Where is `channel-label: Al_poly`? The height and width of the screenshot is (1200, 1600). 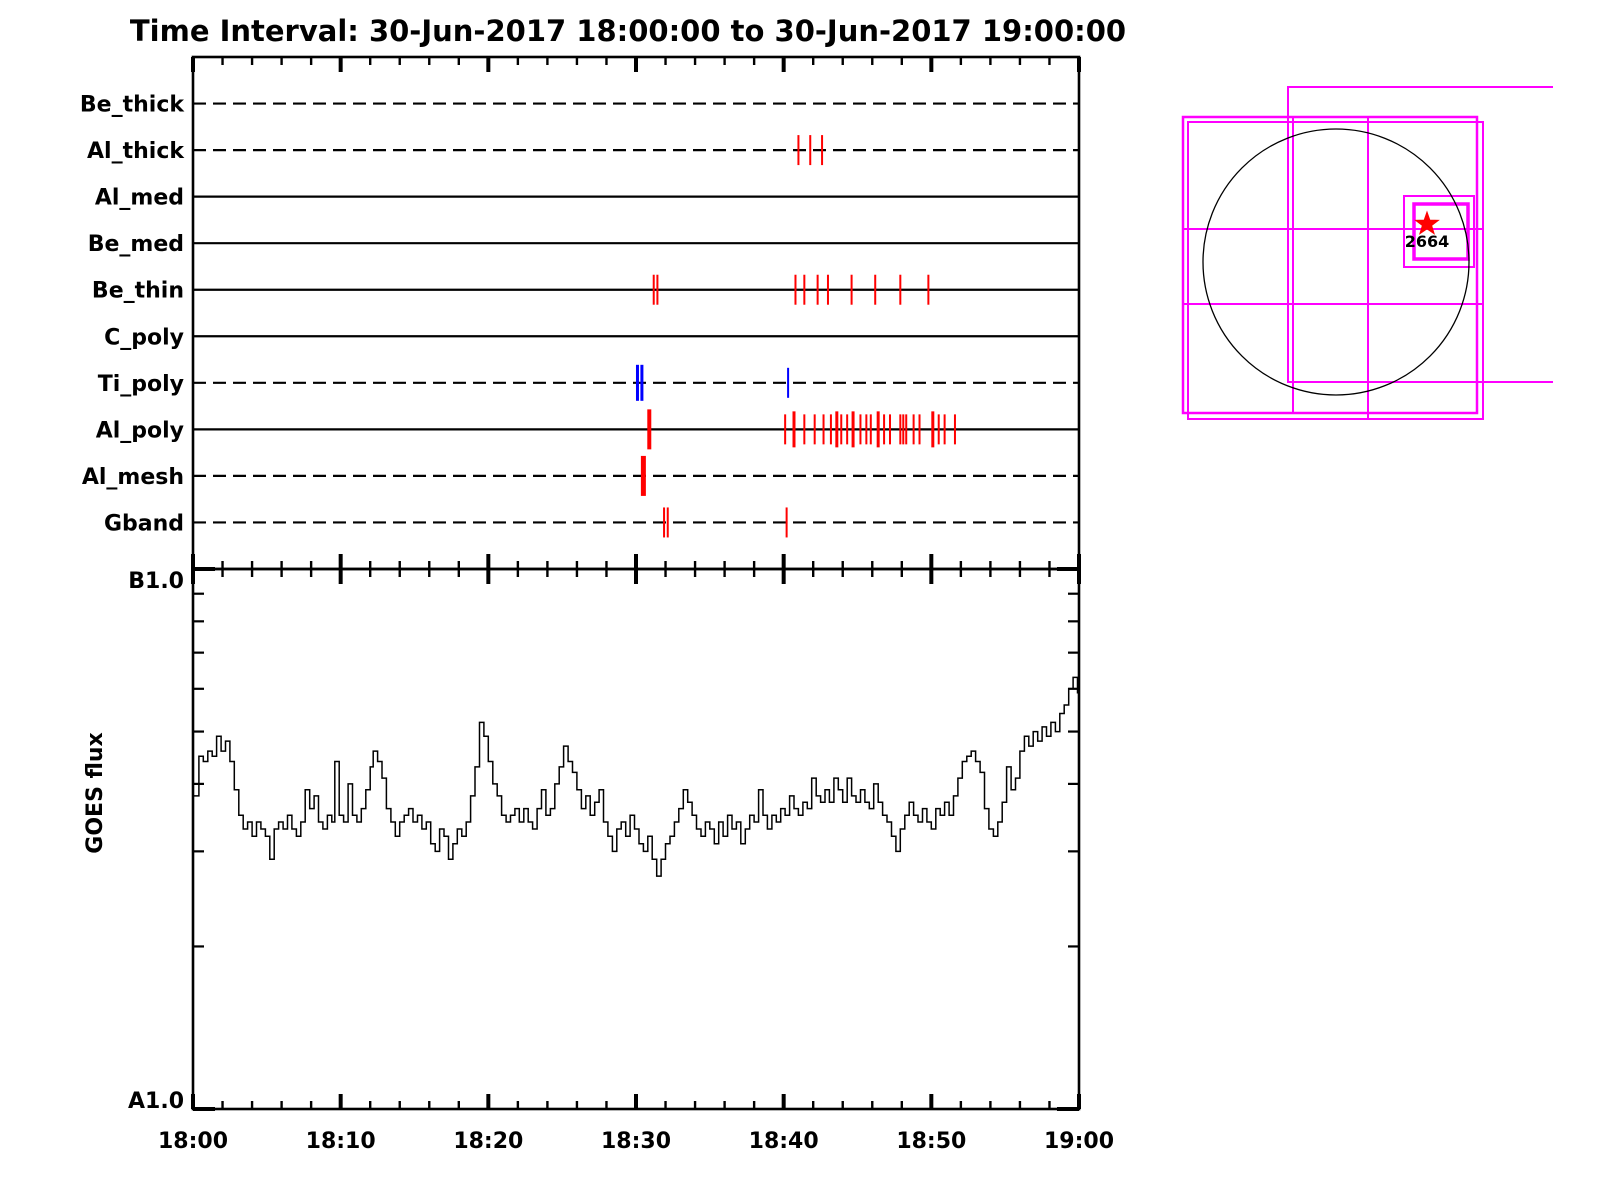
channel-label: Al_poly is located at coordinates (140, 430).